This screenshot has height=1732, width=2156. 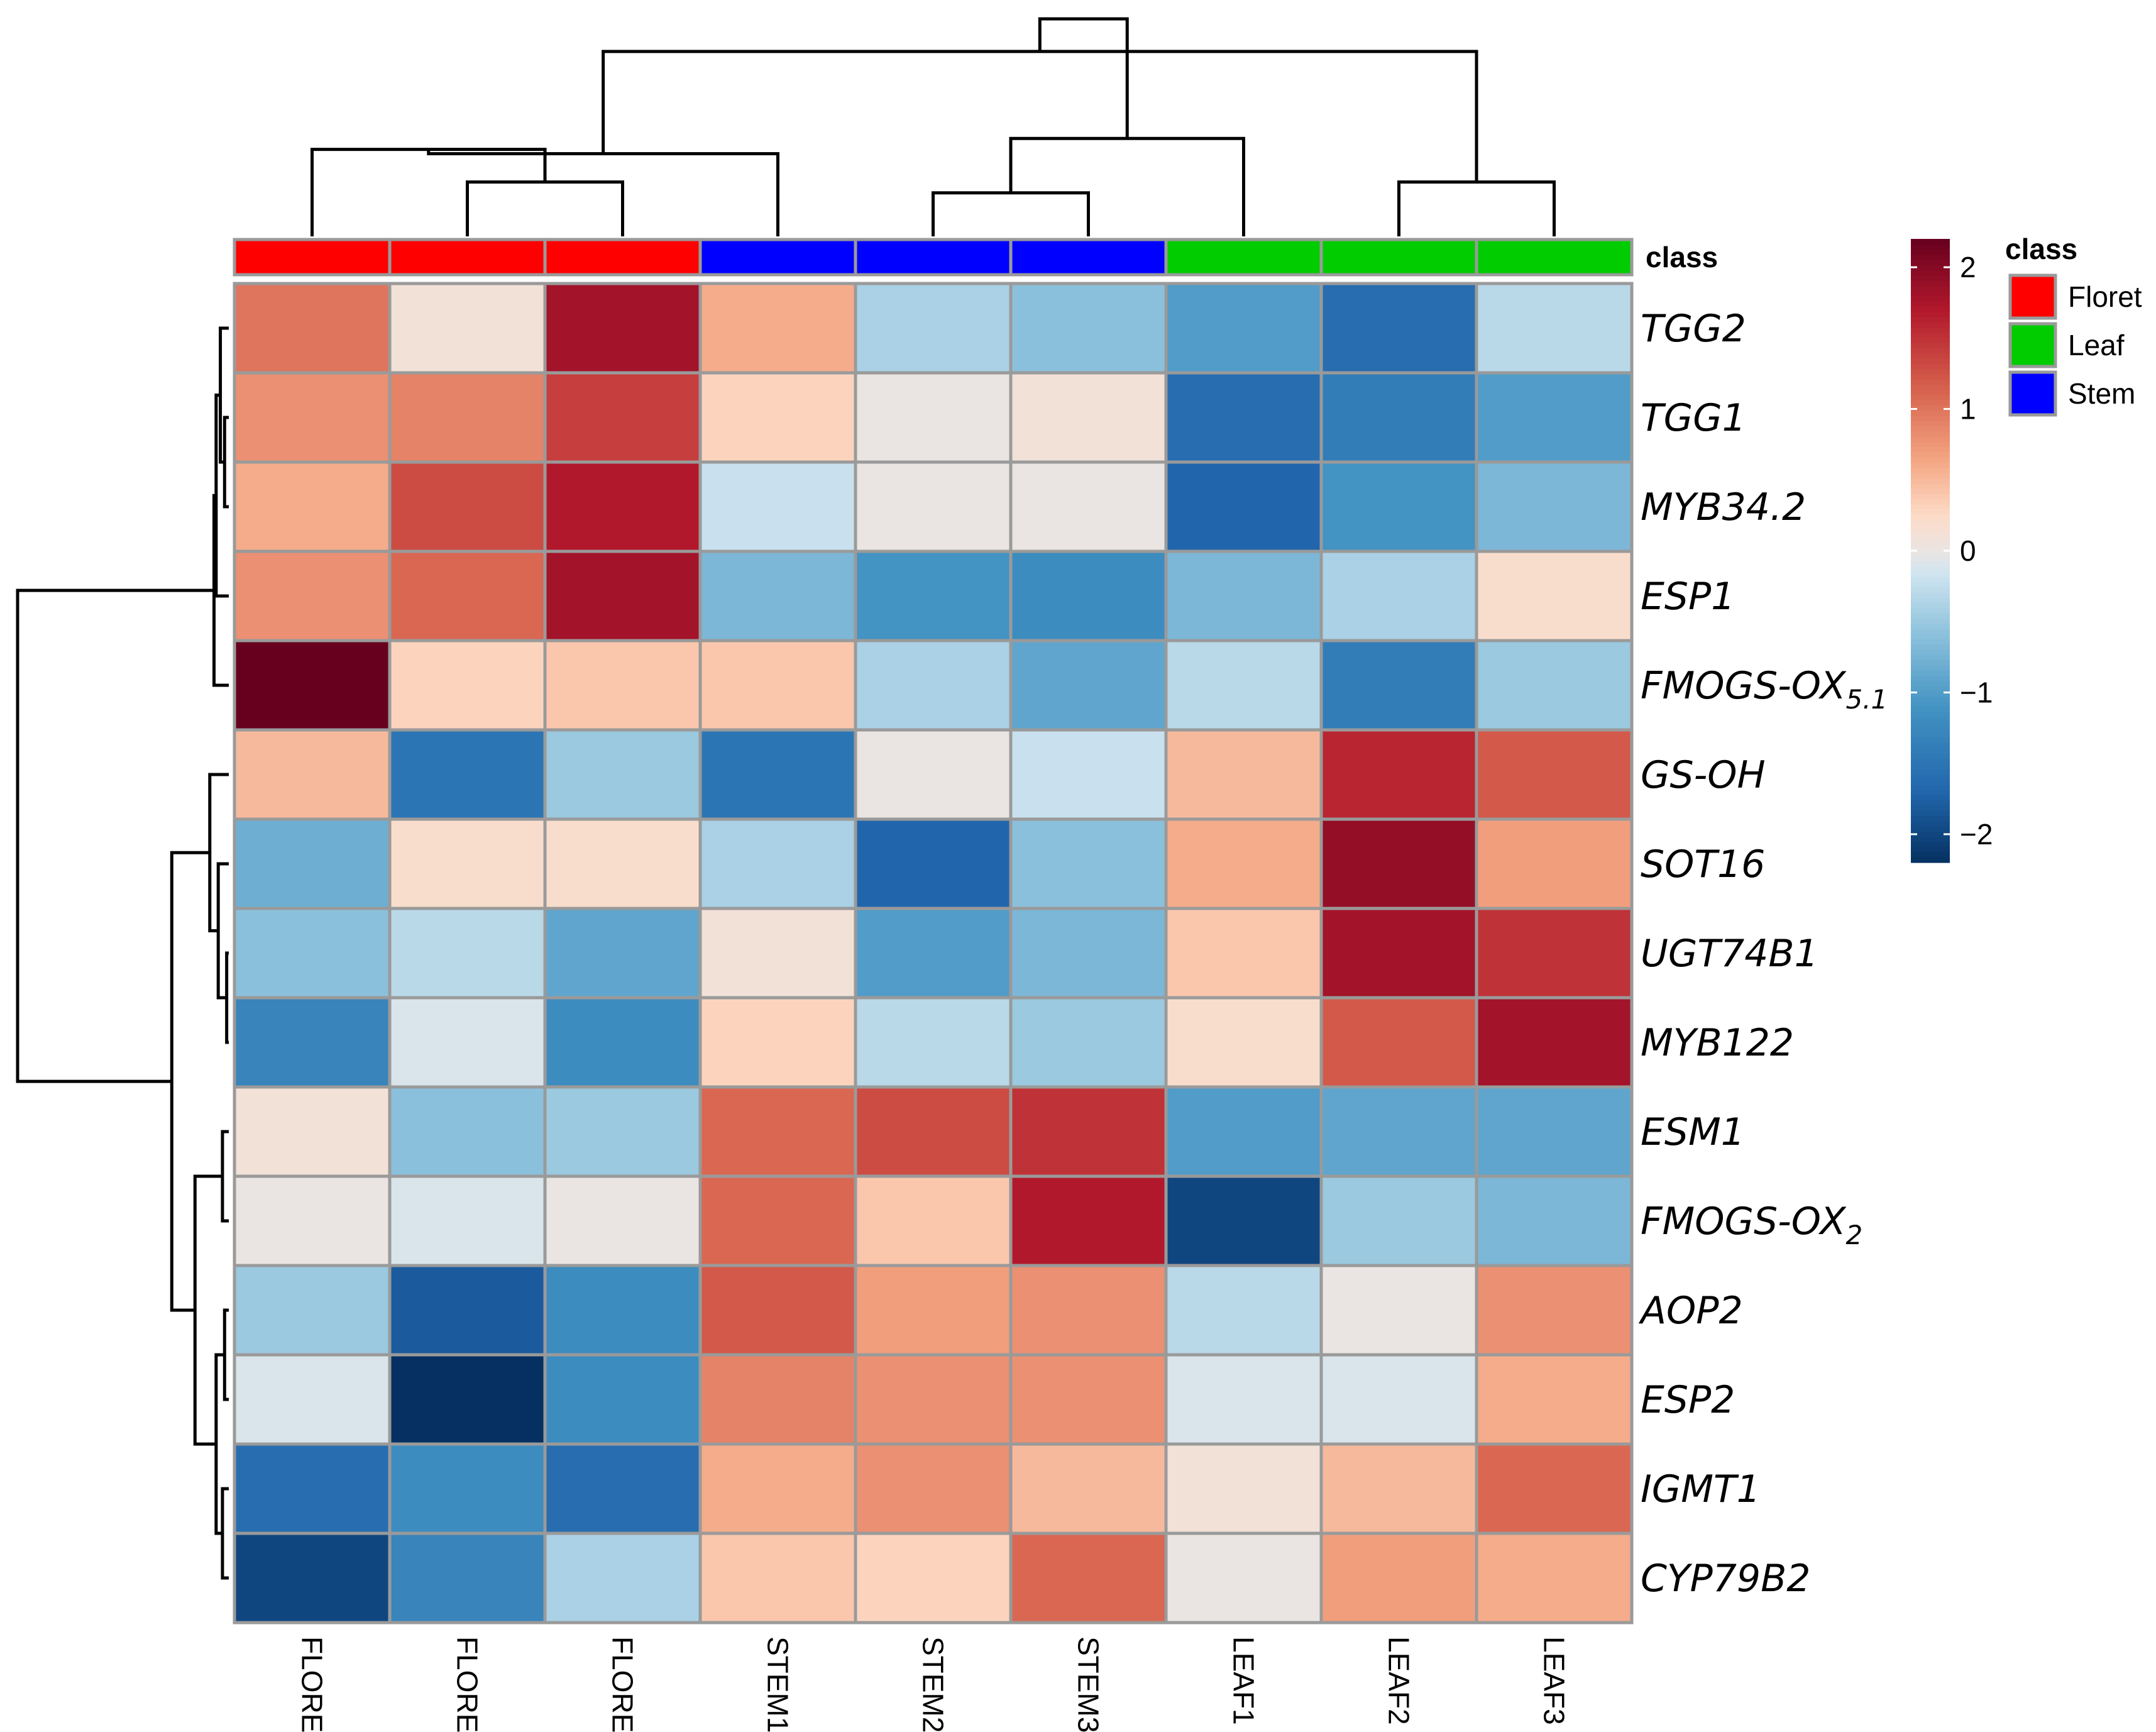 I want to click on row-label: ESM1, so click(x=1693, y=1132).